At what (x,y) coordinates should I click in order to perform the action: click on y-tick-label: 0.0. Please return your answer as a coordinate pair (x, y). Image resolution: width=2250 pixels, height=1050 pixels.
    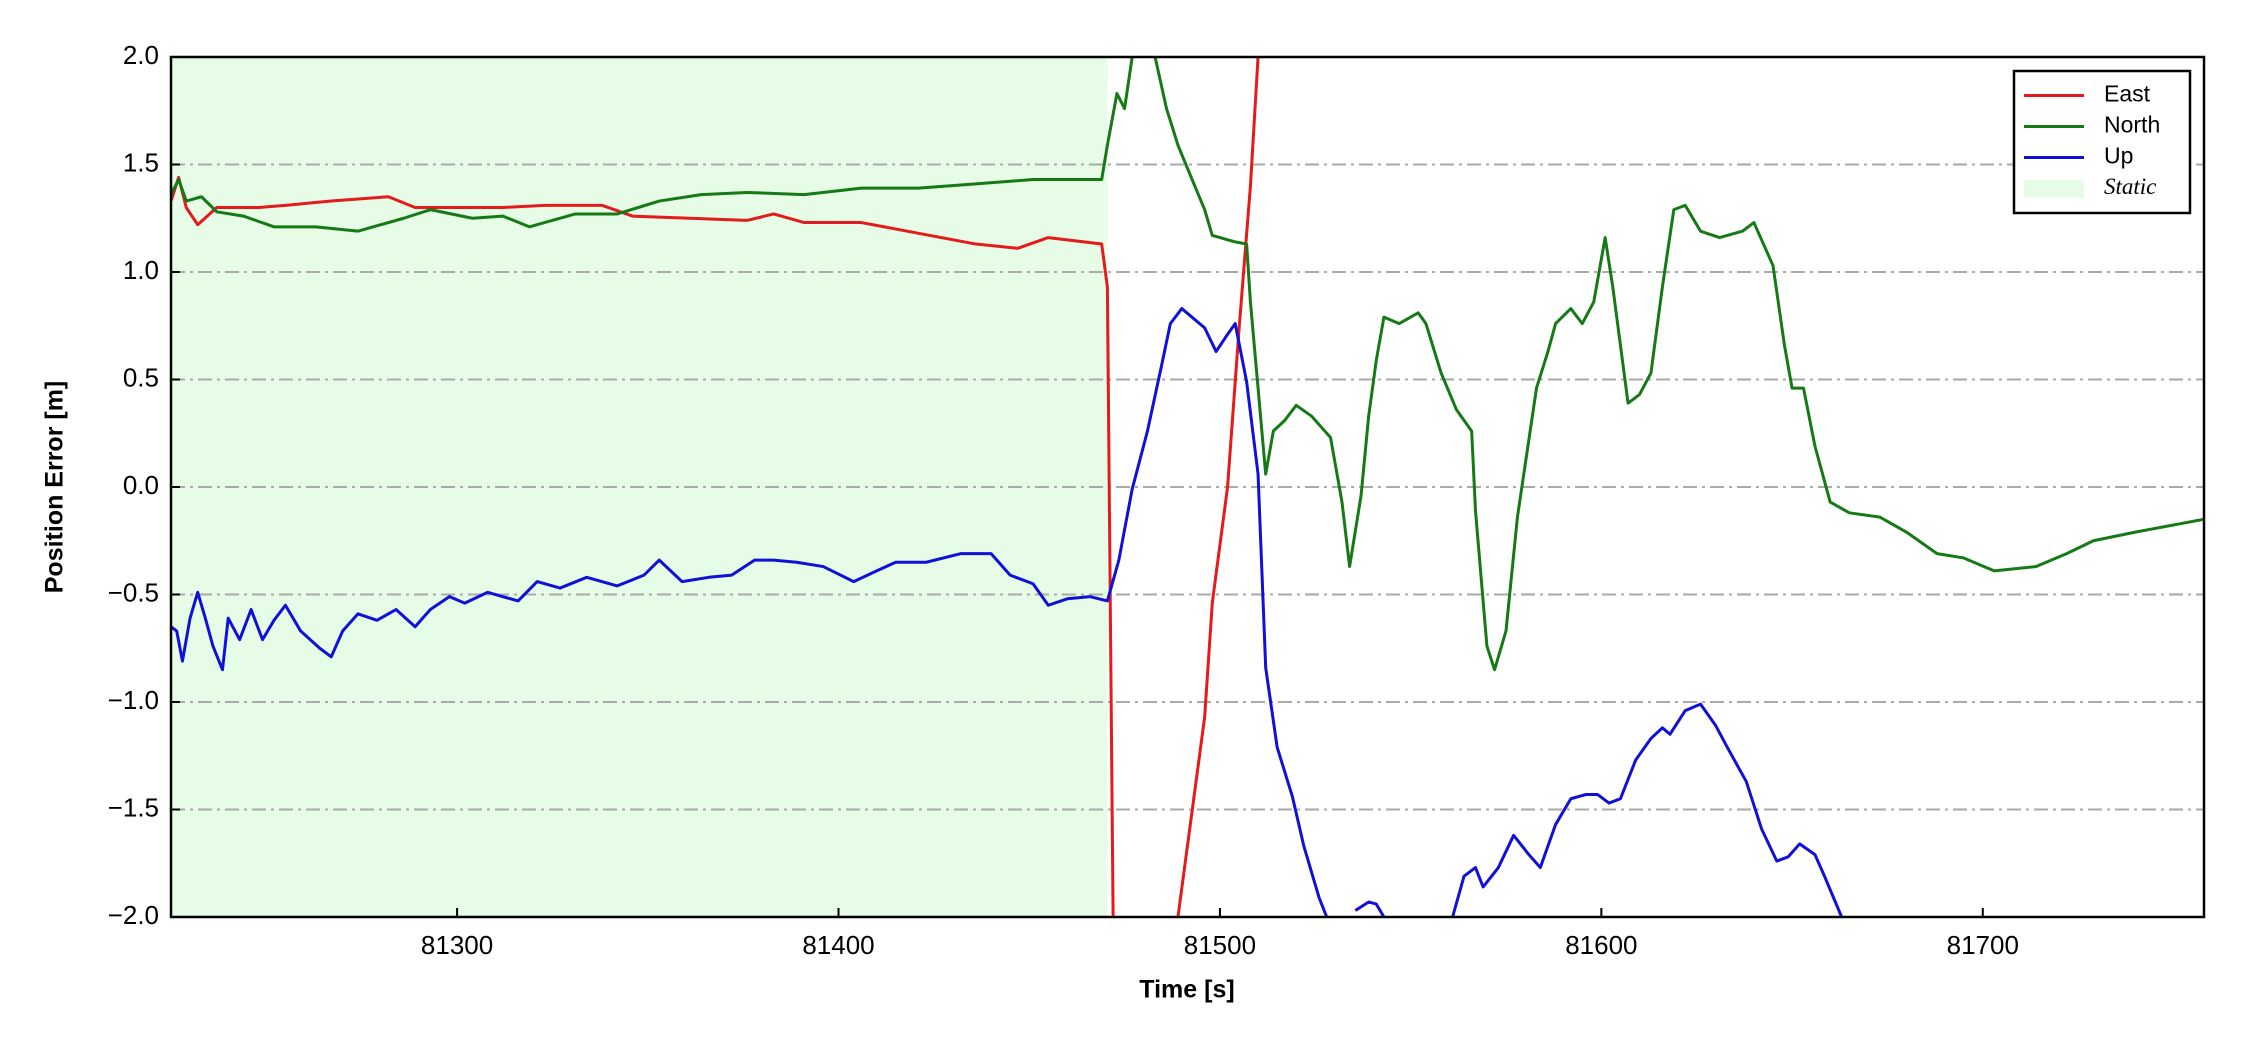
    Looking at the image, I should click on (141, 485).